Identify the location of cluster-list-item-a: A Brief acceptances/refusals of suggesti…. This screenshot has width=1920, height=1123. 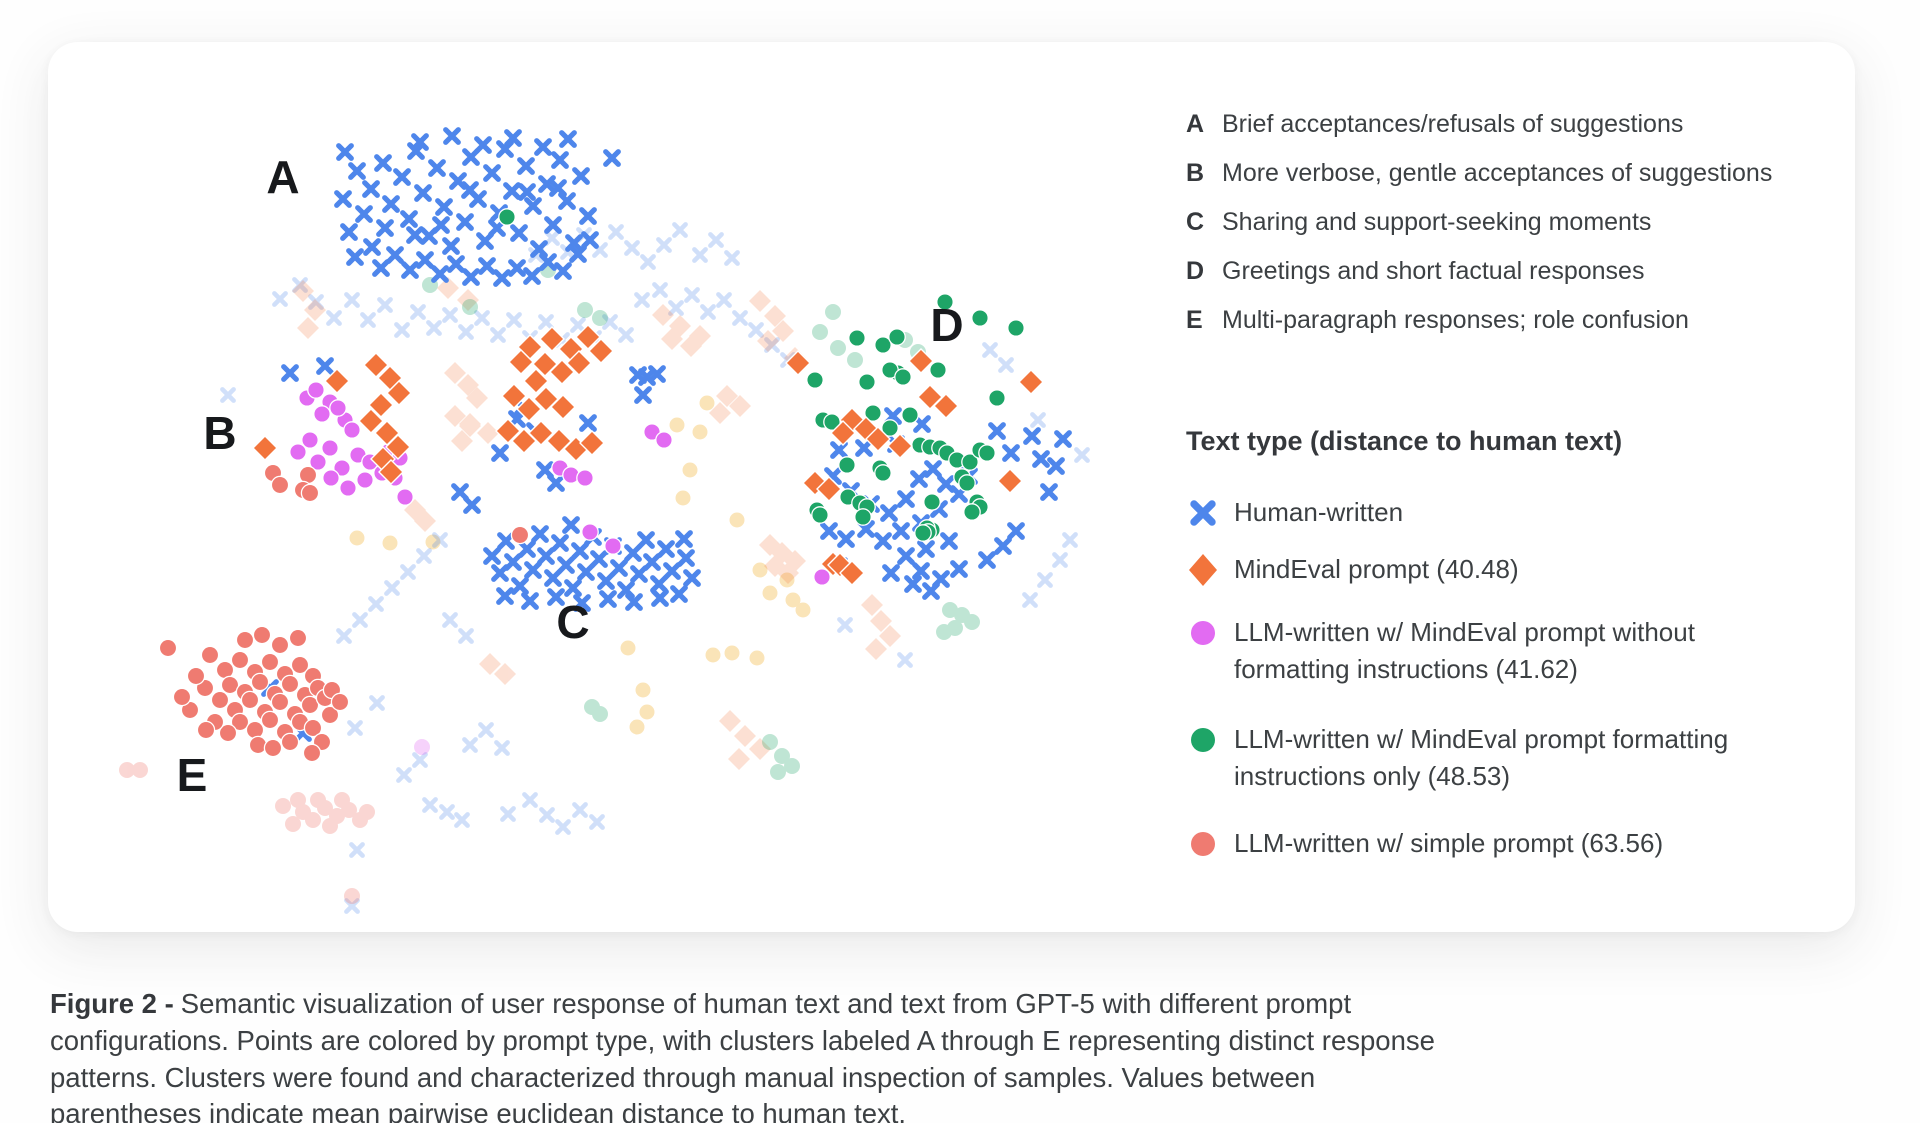
(1479, 124).